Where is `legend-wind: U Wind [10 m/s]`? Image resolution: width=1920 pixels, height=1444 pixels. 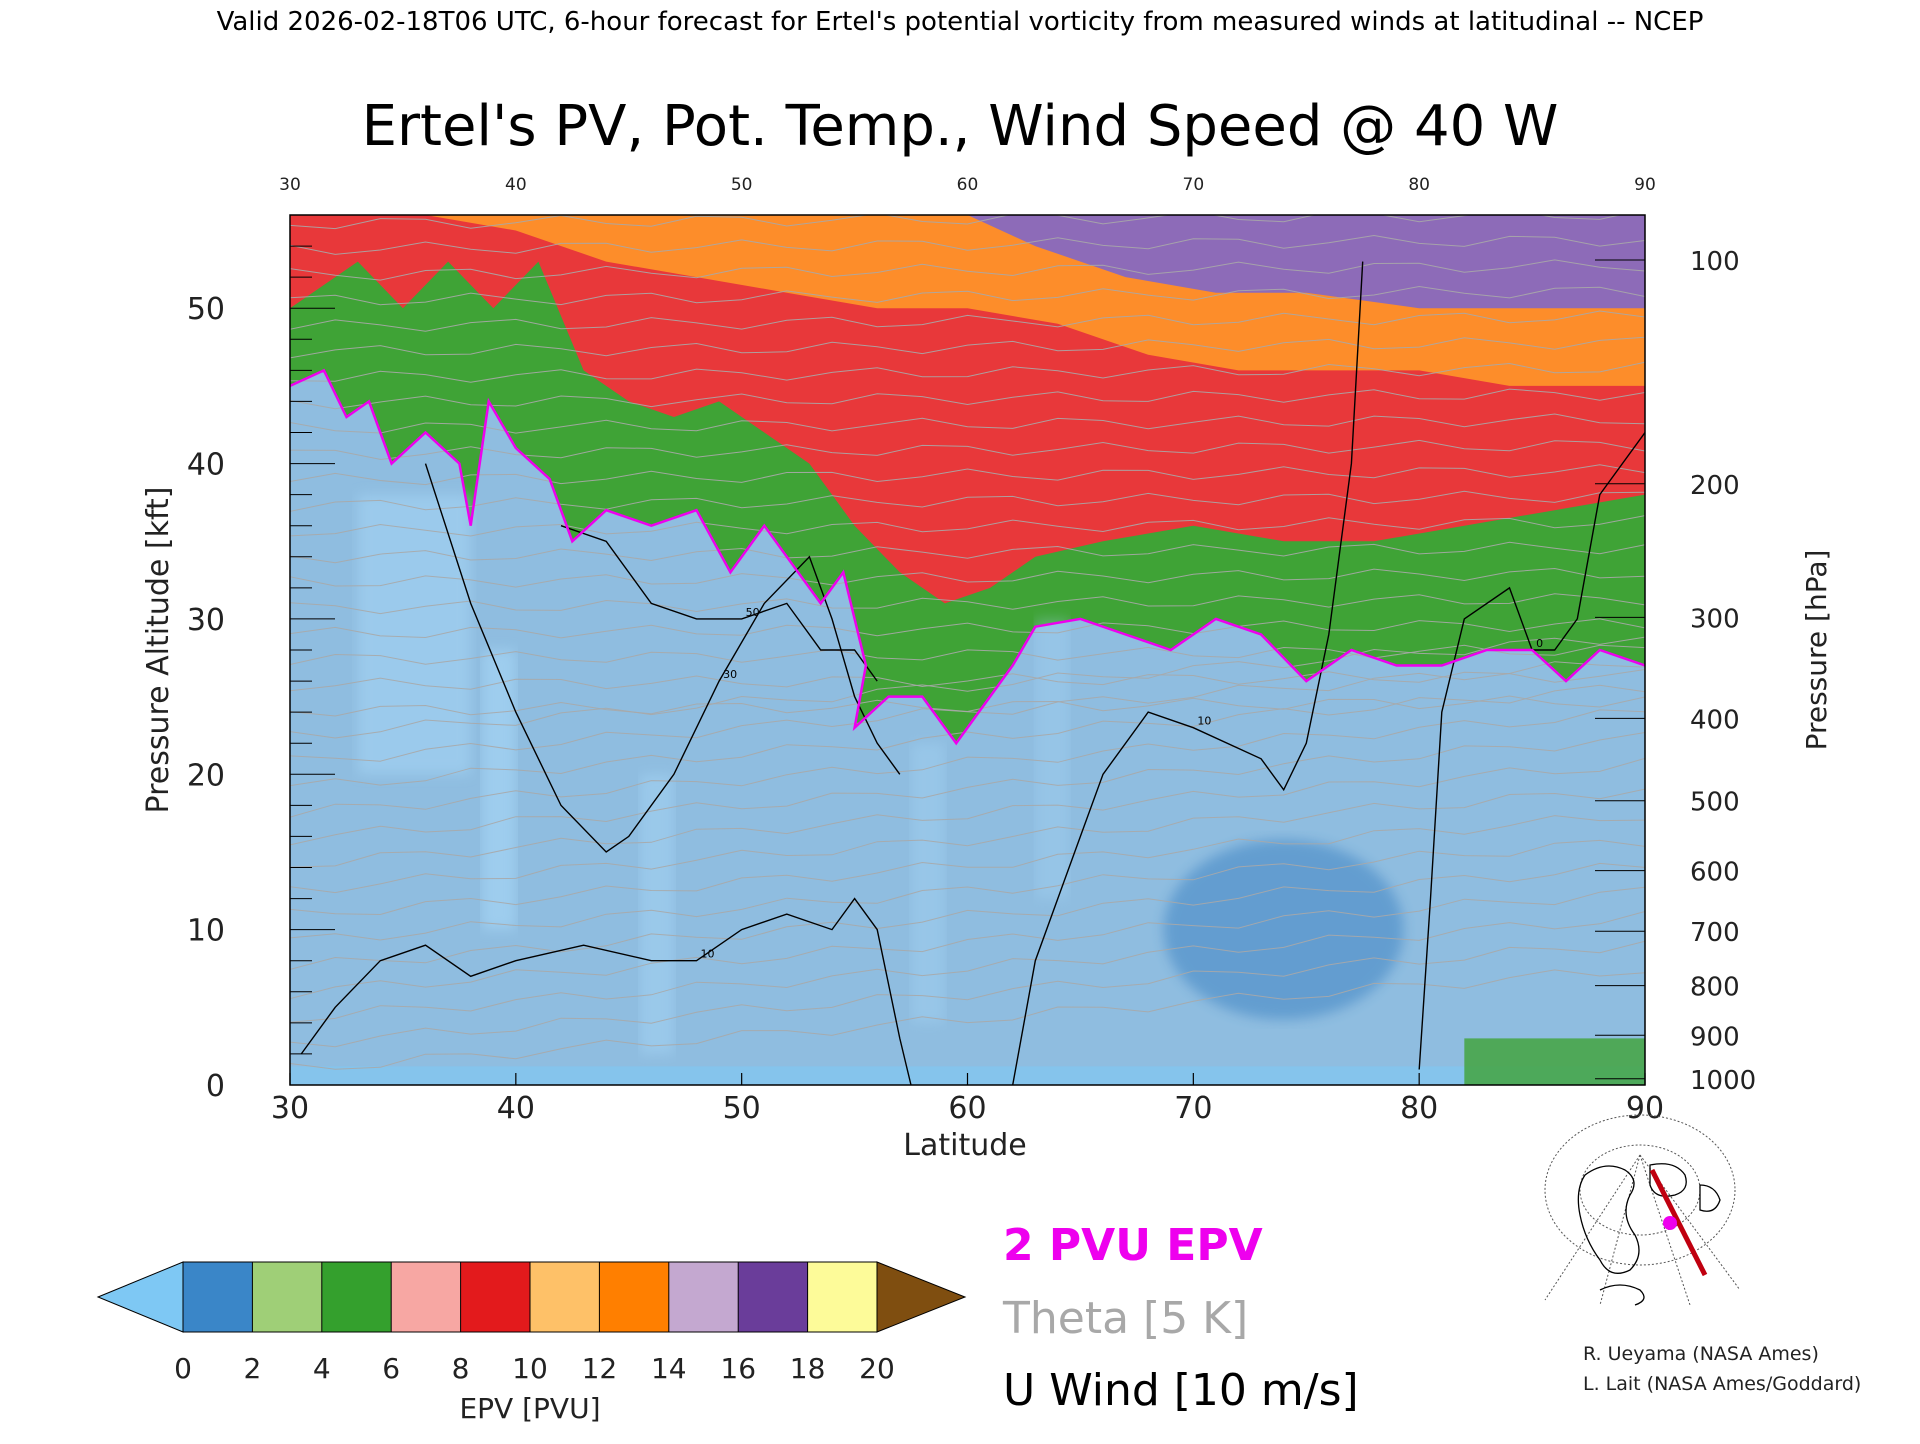
legend-wind: U Wind [10 m/s] is located at coordinates (1181, 1390).